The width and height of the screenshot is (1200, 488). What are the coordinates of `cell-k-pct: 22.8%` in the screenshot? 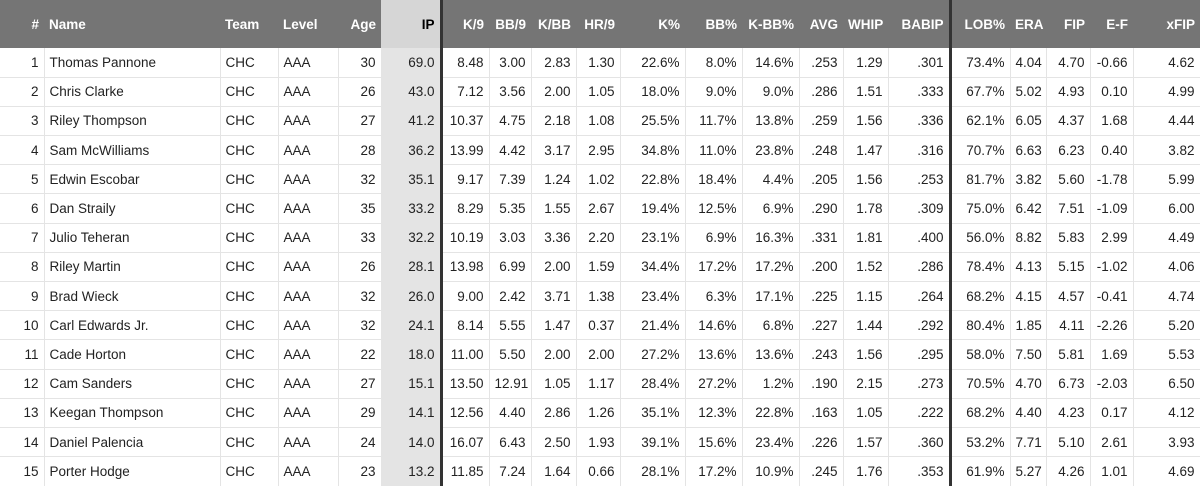 It's located at (653, 179).